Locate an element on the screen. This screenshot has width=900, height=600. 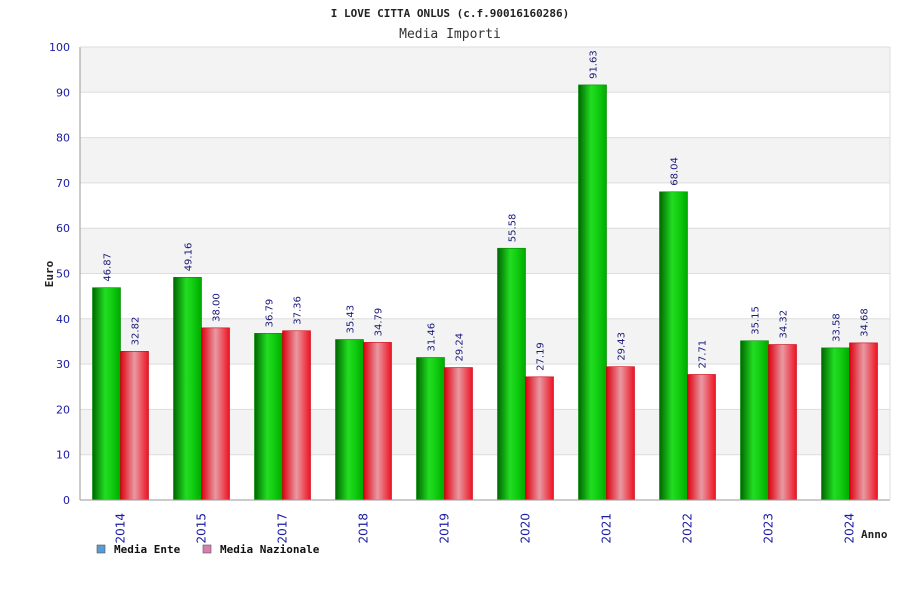
bar-media-nazionale-2022 is located at coordinates (701, 437).